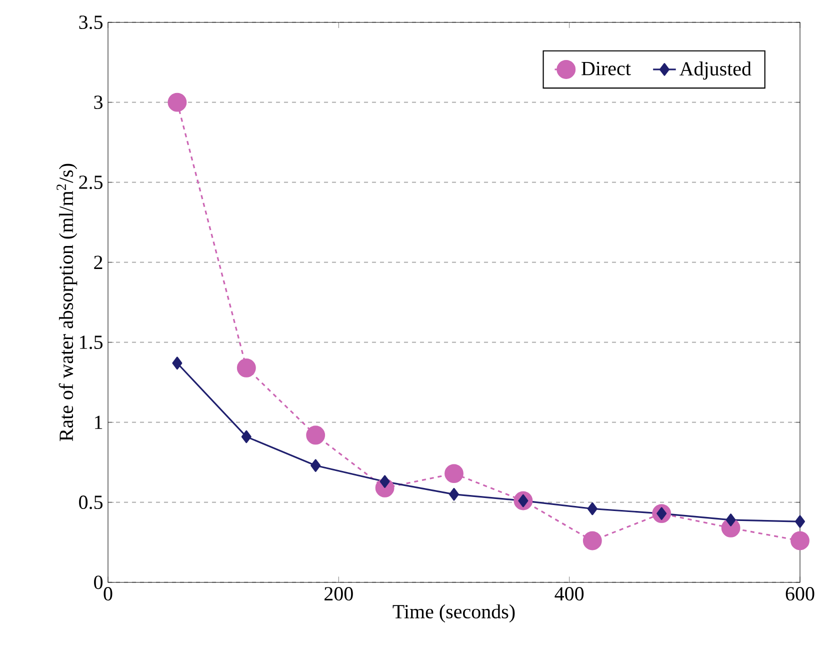 The height and width of the screenshot is (669, 826). Describe the element at coordinates (91, 183) in the screenshot. I see `y-tick-label: 2.5` at that location.